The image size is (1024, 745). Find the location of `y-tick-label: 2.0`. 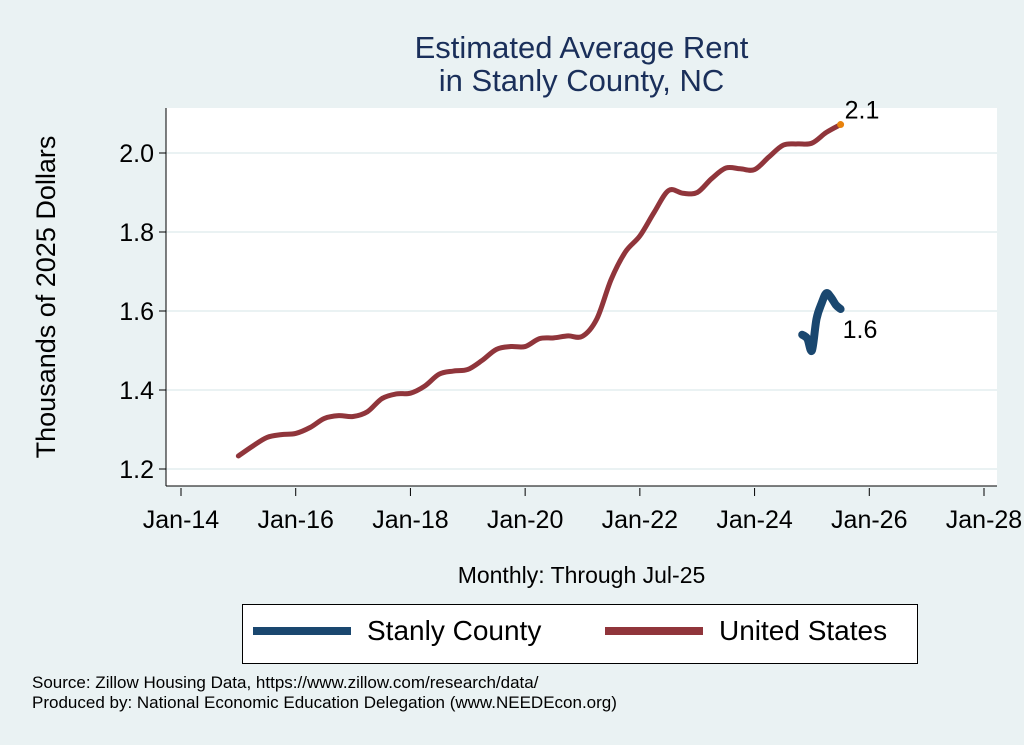

y-tick-label: 2.0 is located at coordinates (136, 154).